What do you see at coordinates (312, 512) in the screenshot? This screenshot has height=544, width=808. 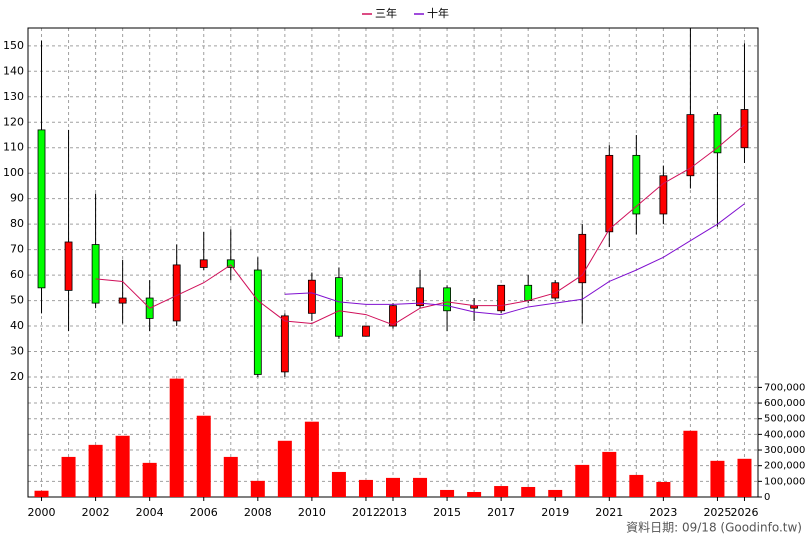 I see `x-tick-label: 2010` at bounding box center [312, 512].